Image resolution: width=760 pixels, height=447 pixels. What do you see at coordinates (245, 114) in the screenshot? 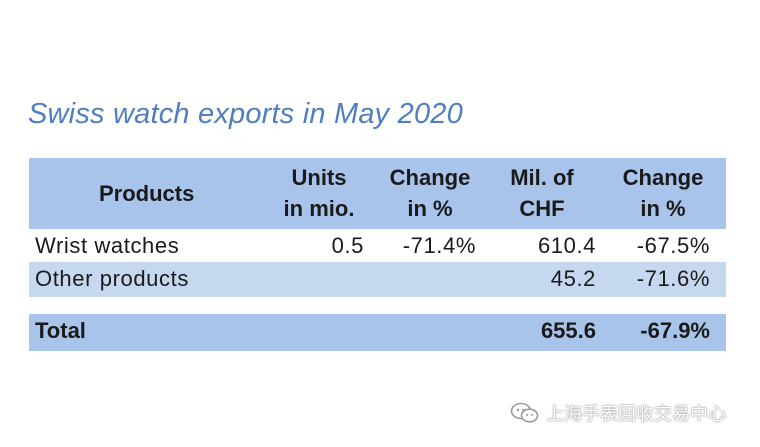
I see `page-title: Swiss watch exports in May 2020` at bounding box center [245, 114].